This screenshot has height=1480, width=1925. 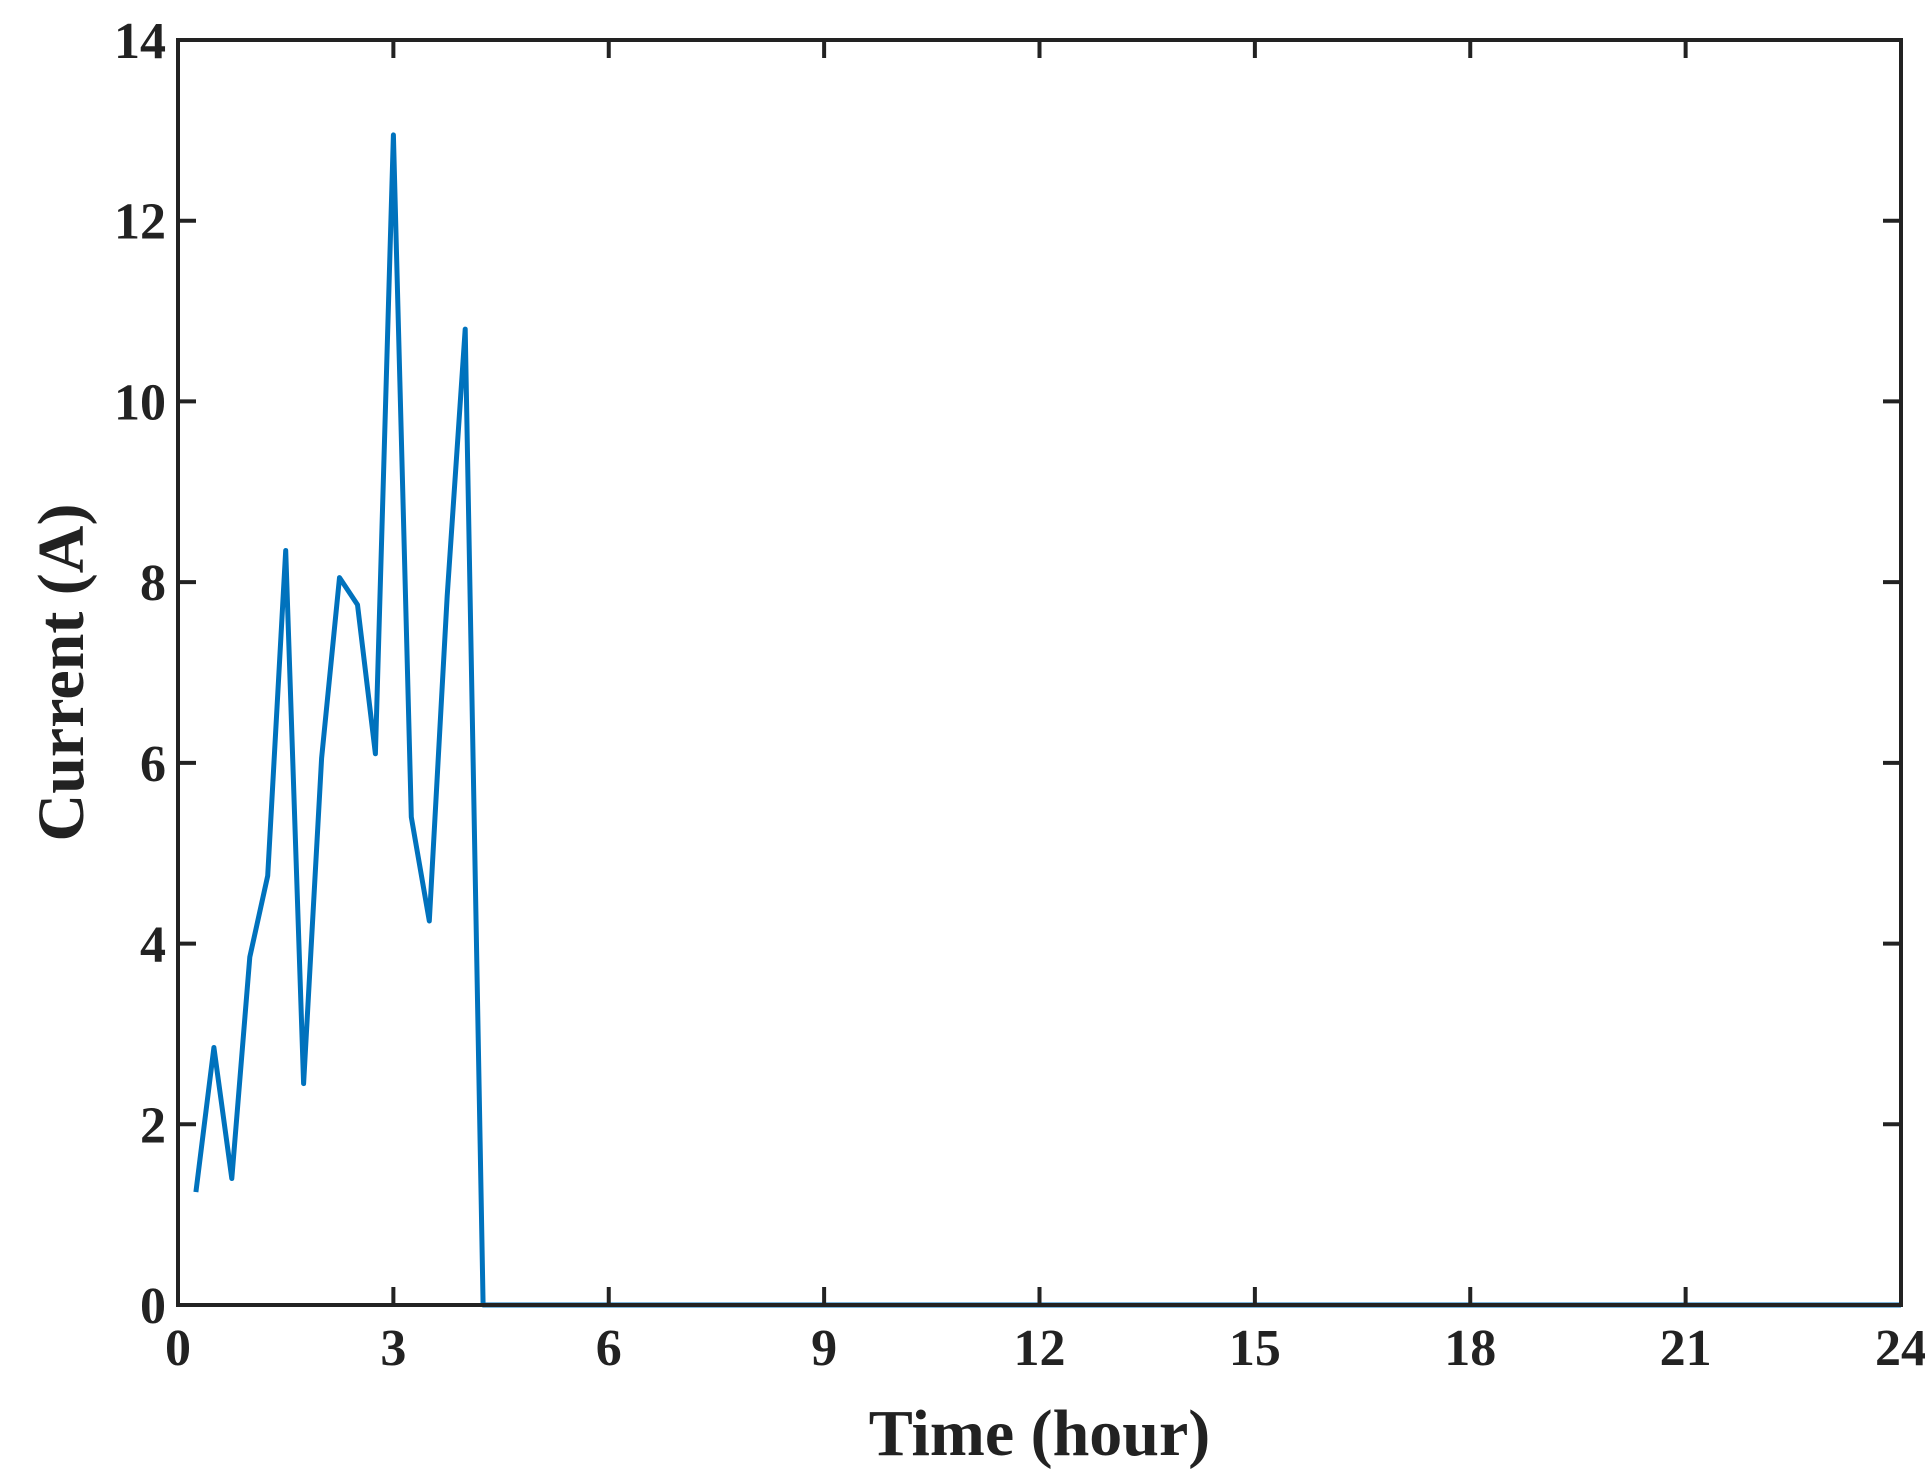 What do you see at coordinates (61, 673) in the screenshot?
I see `y-axis-title: Current (A)` at bounding box center [61, 673].